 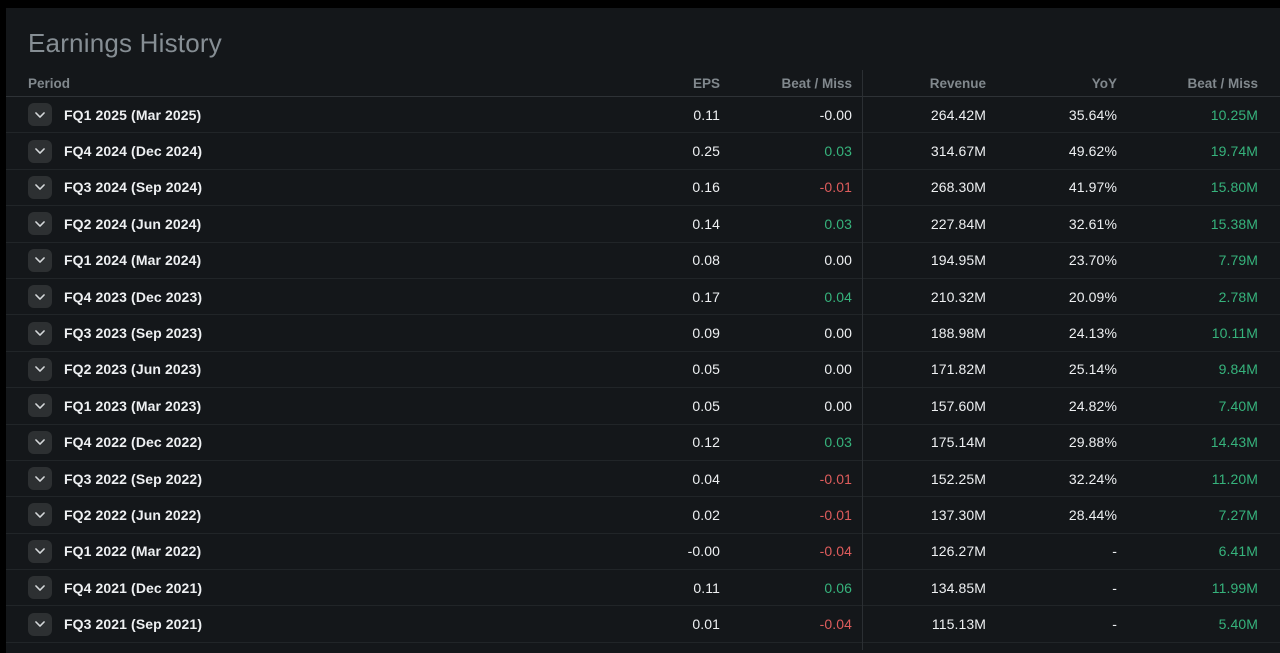 What do you see at coordinates (958, 260) in the screenshot?
I see `revenue-value: 194.95M` at bounding box center [958, 260].